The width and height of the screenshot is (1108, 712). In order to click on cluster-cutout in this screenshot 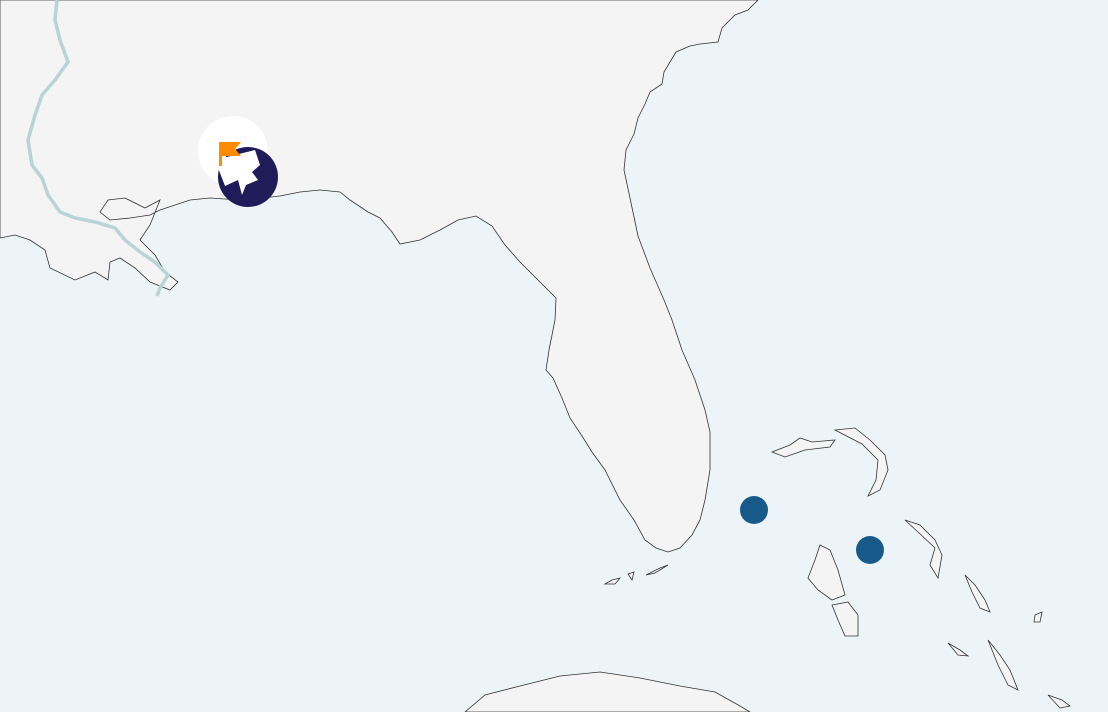, I will do `click(237, 172)`.